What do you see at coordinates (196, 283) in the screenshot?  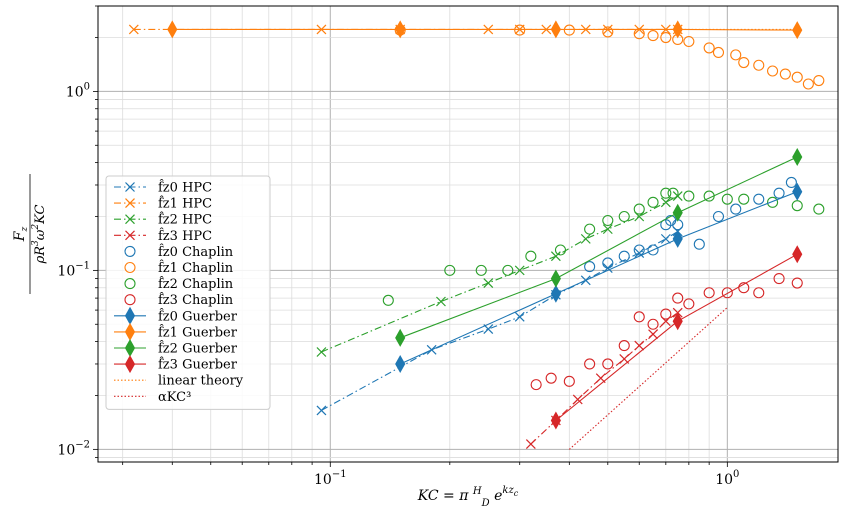 I see `legend-label: f̂z2 Chaplin` at bounding box center [196, 283].